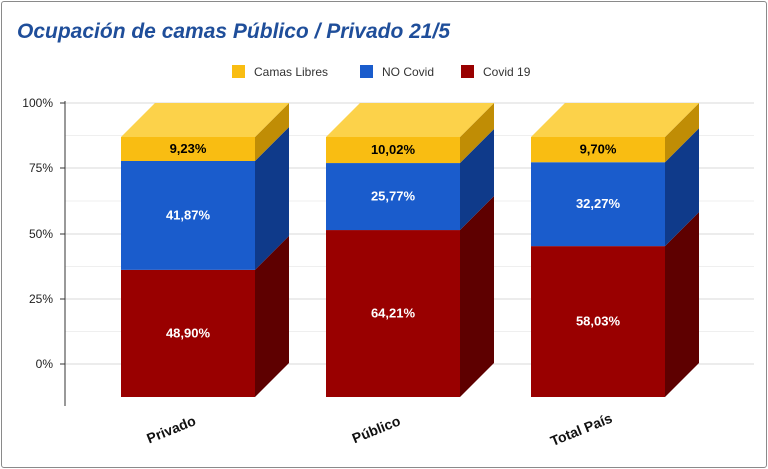 The height and width of the screenshot is (469, 768). Describe the element at coordinates (366, 71) in the screenshot. I see `legend-swatch-no-covid` at that location.